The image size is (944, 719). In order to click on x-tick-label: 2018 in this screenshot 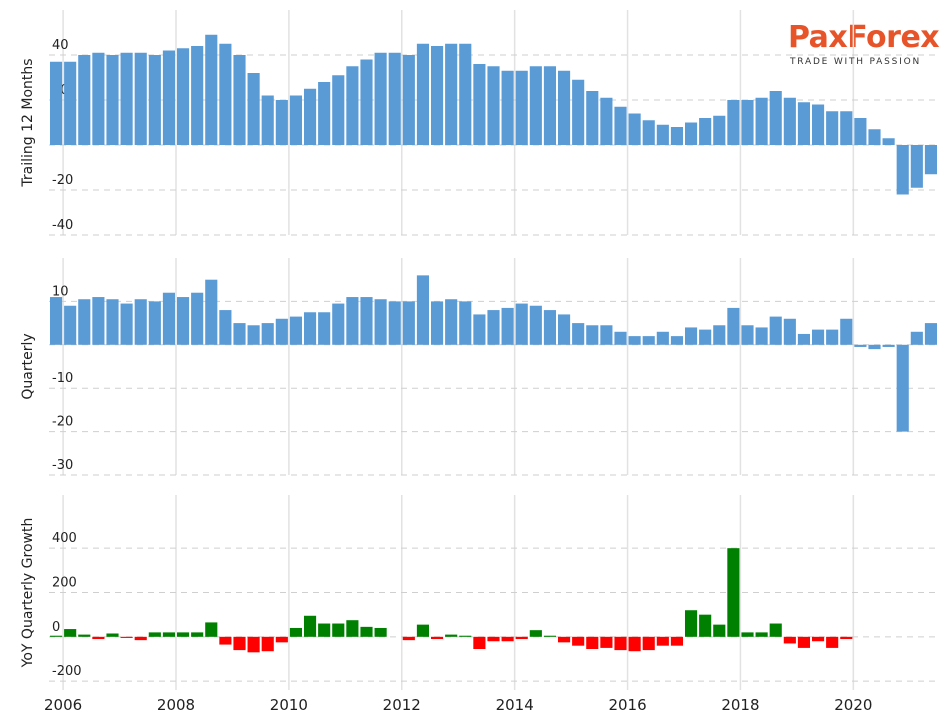, I will do `click(740, 705)`.